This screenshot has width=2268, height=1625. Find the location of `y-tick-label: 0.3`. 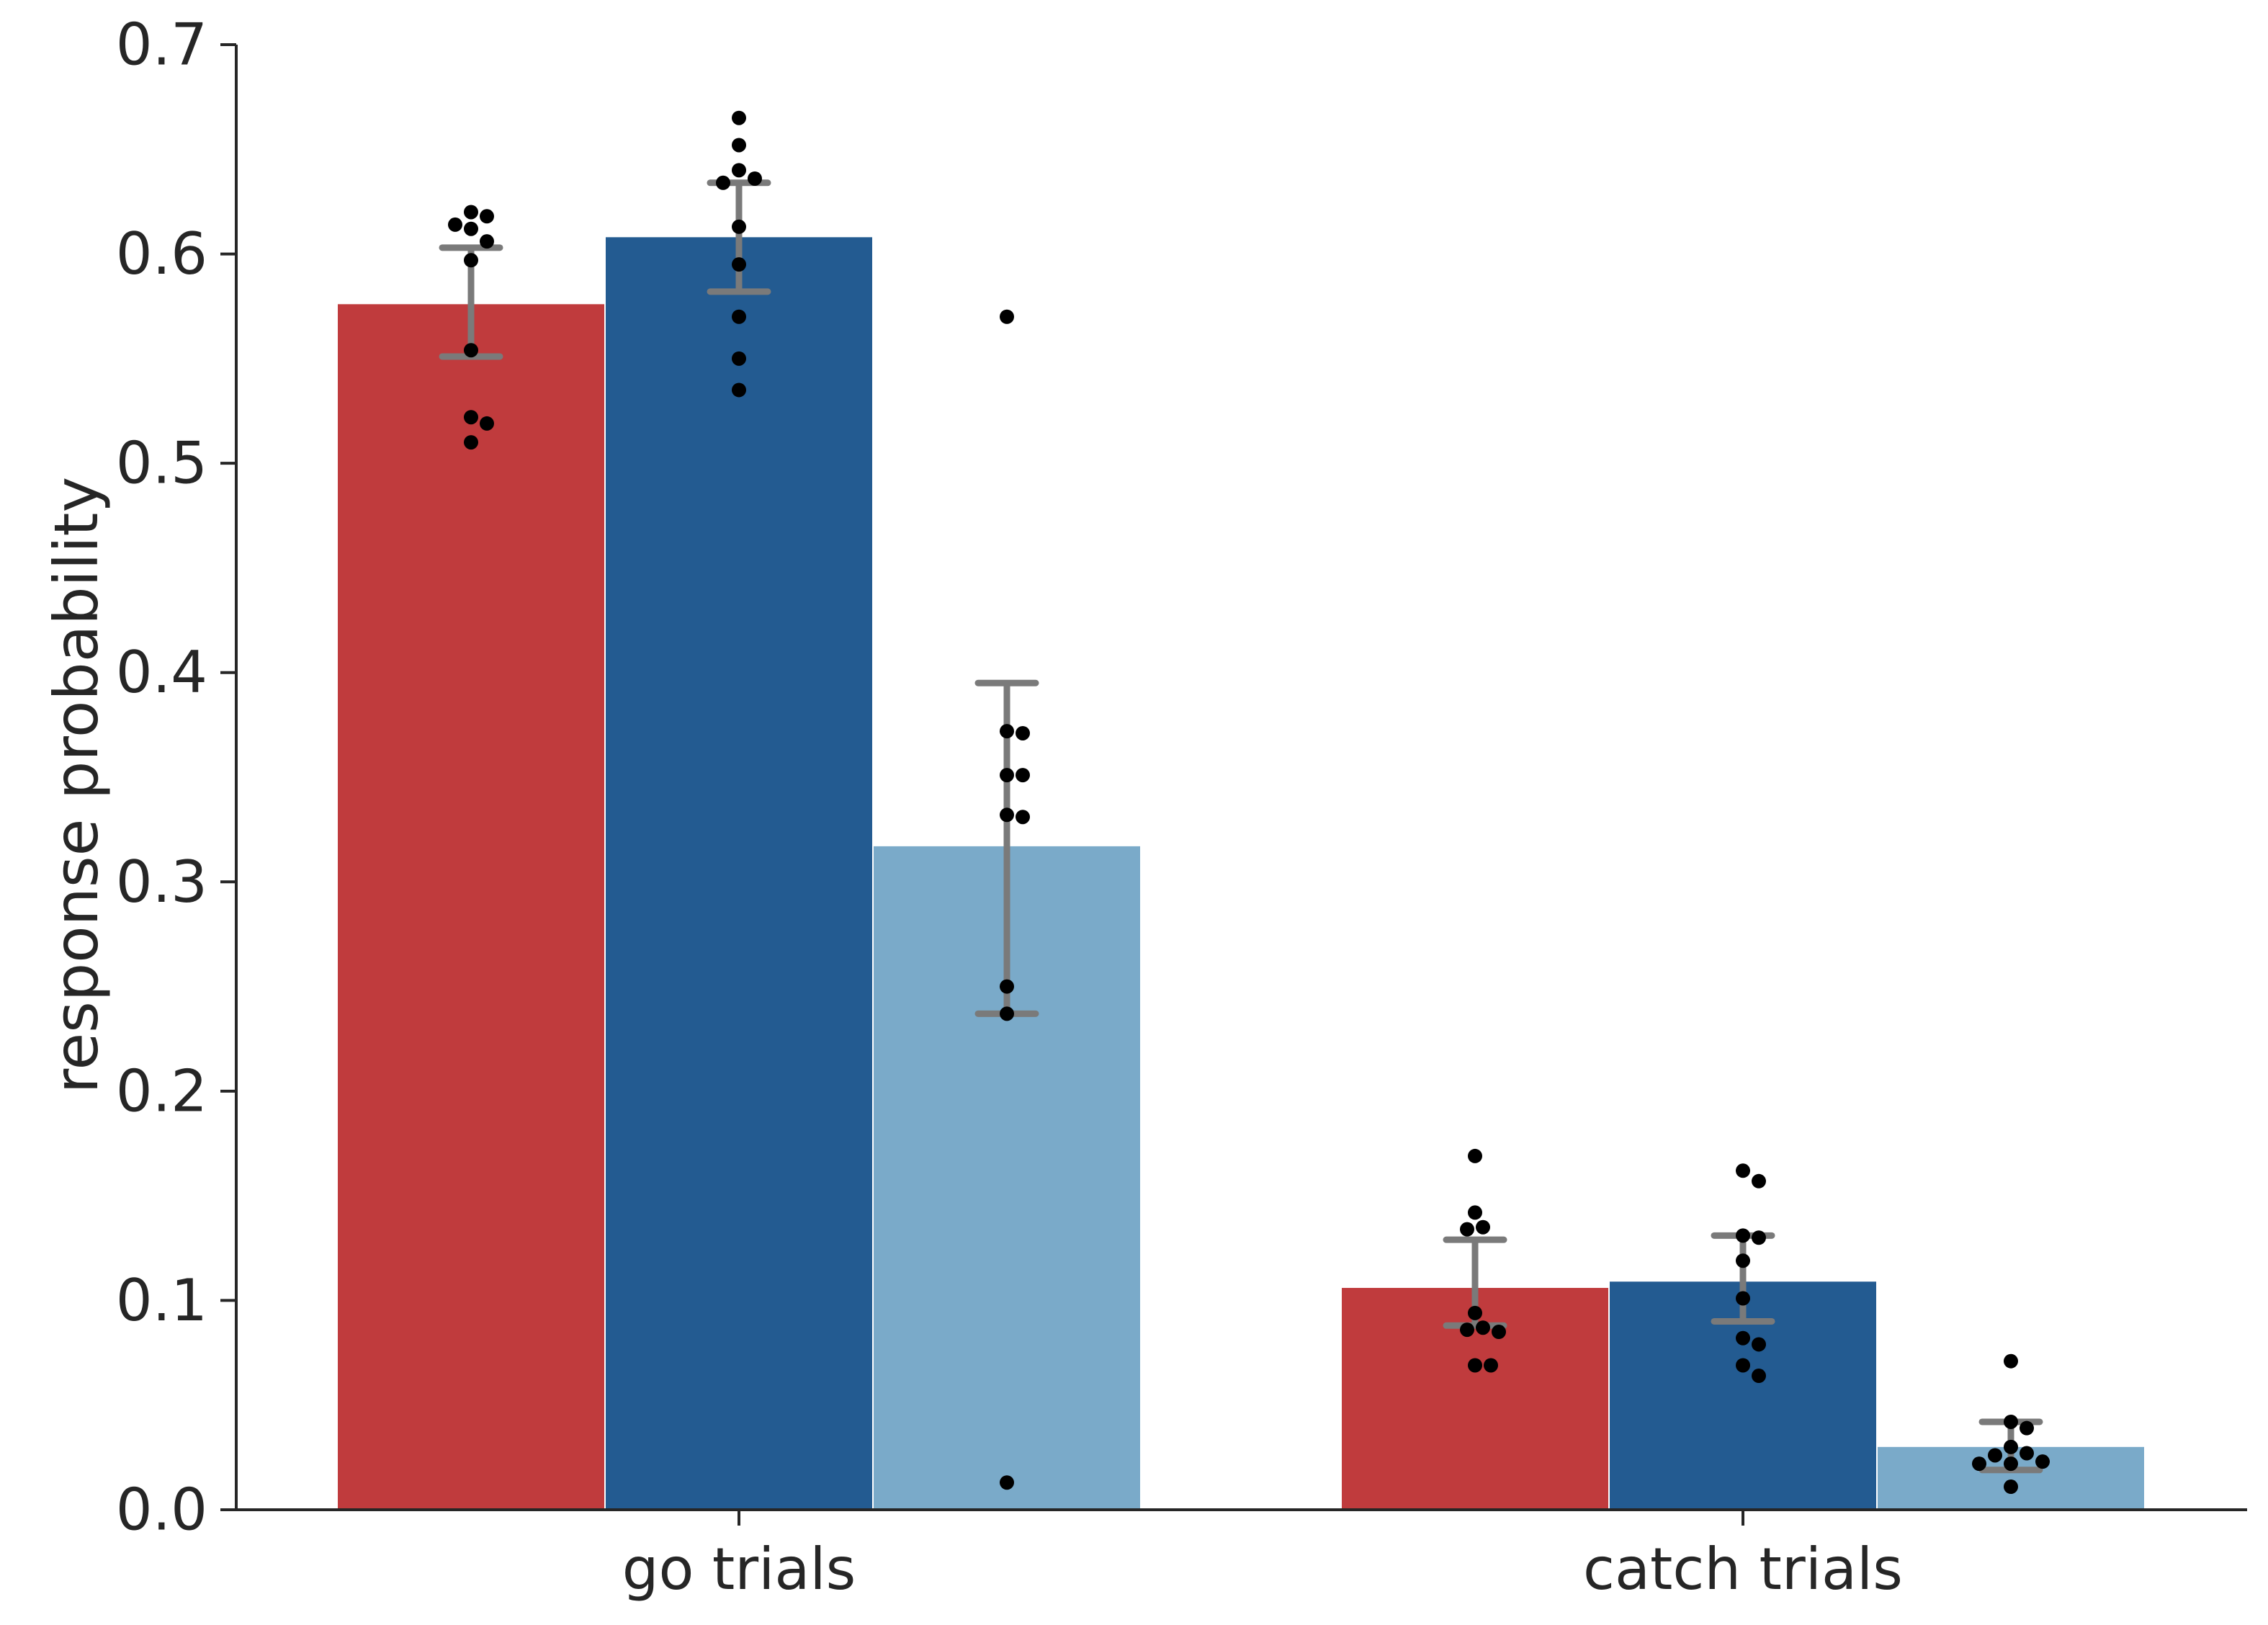

y-tick-label: 0.3 is located at coordinates (161, 882).